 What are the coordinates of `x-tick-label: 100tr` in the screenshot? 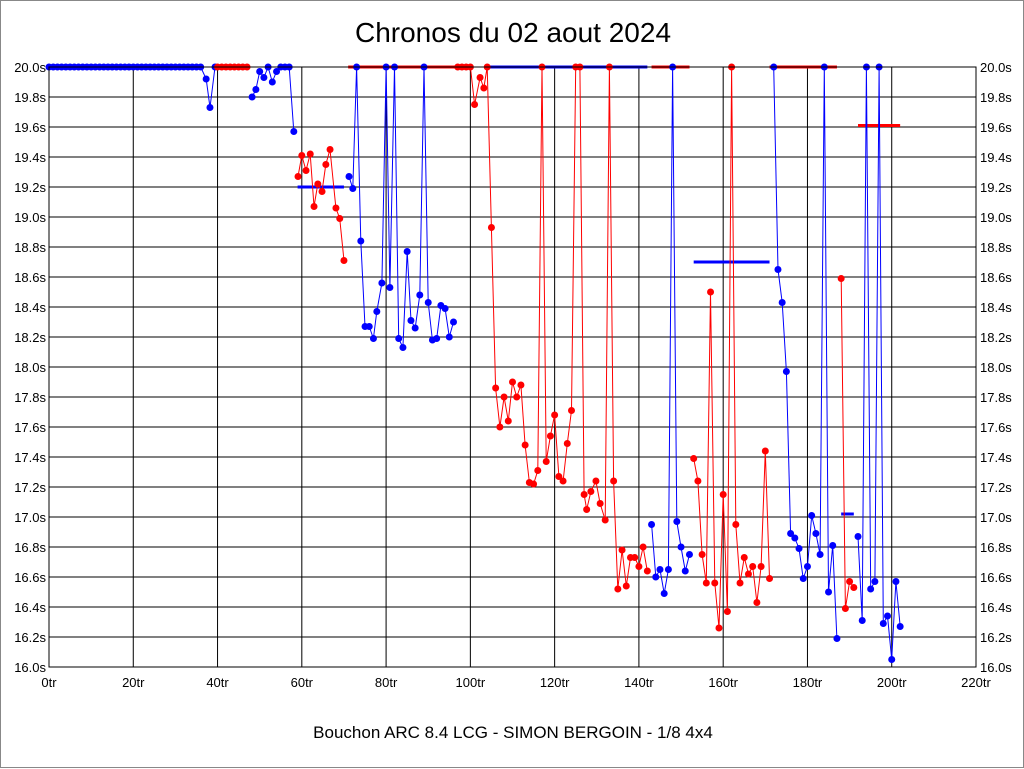 It's located at (471, 682).